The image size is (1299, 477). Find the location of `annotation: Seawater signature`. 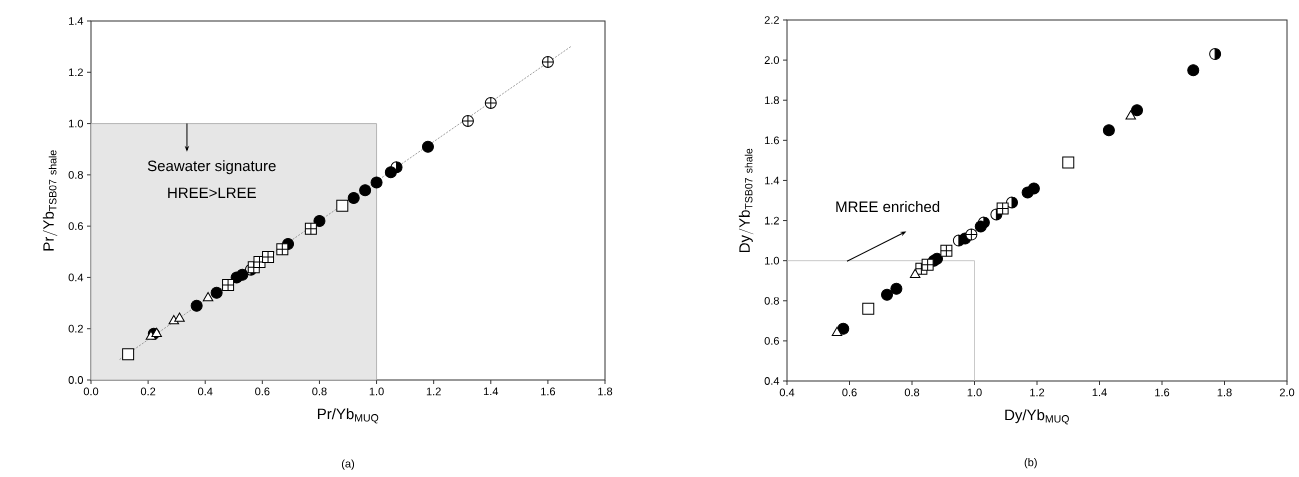

annotation: Seawater signature is located at coordinates (211, 167).